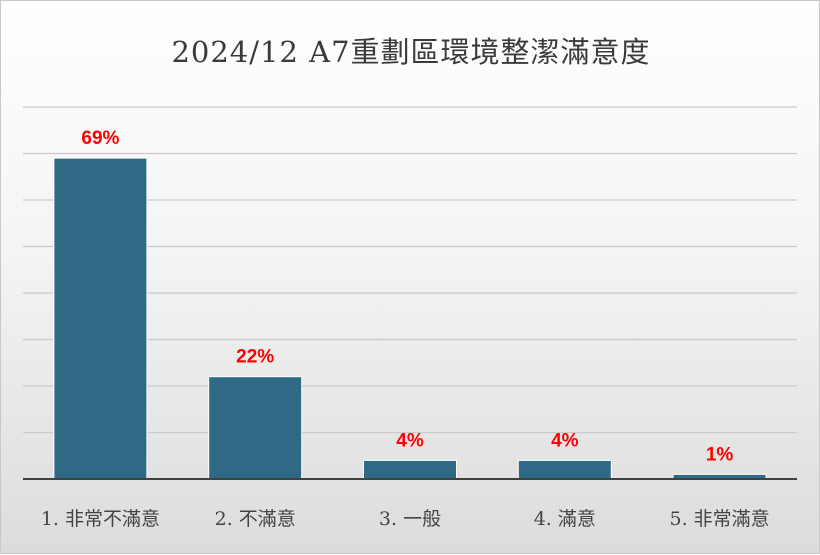 The image size is (820, 555). Describe the element at coordinates (720, 519) in the screenshot. I see `x-tick-label: 5. 非常滿意` at that location.